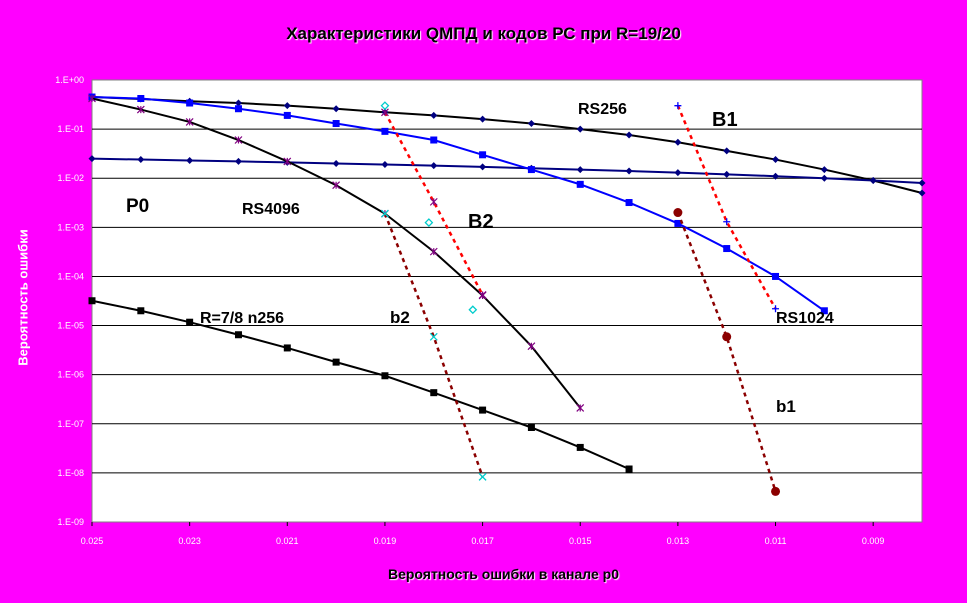 The image size is (967, 603). I want to click on x-tick-label: 0.017, so click(482, 541).